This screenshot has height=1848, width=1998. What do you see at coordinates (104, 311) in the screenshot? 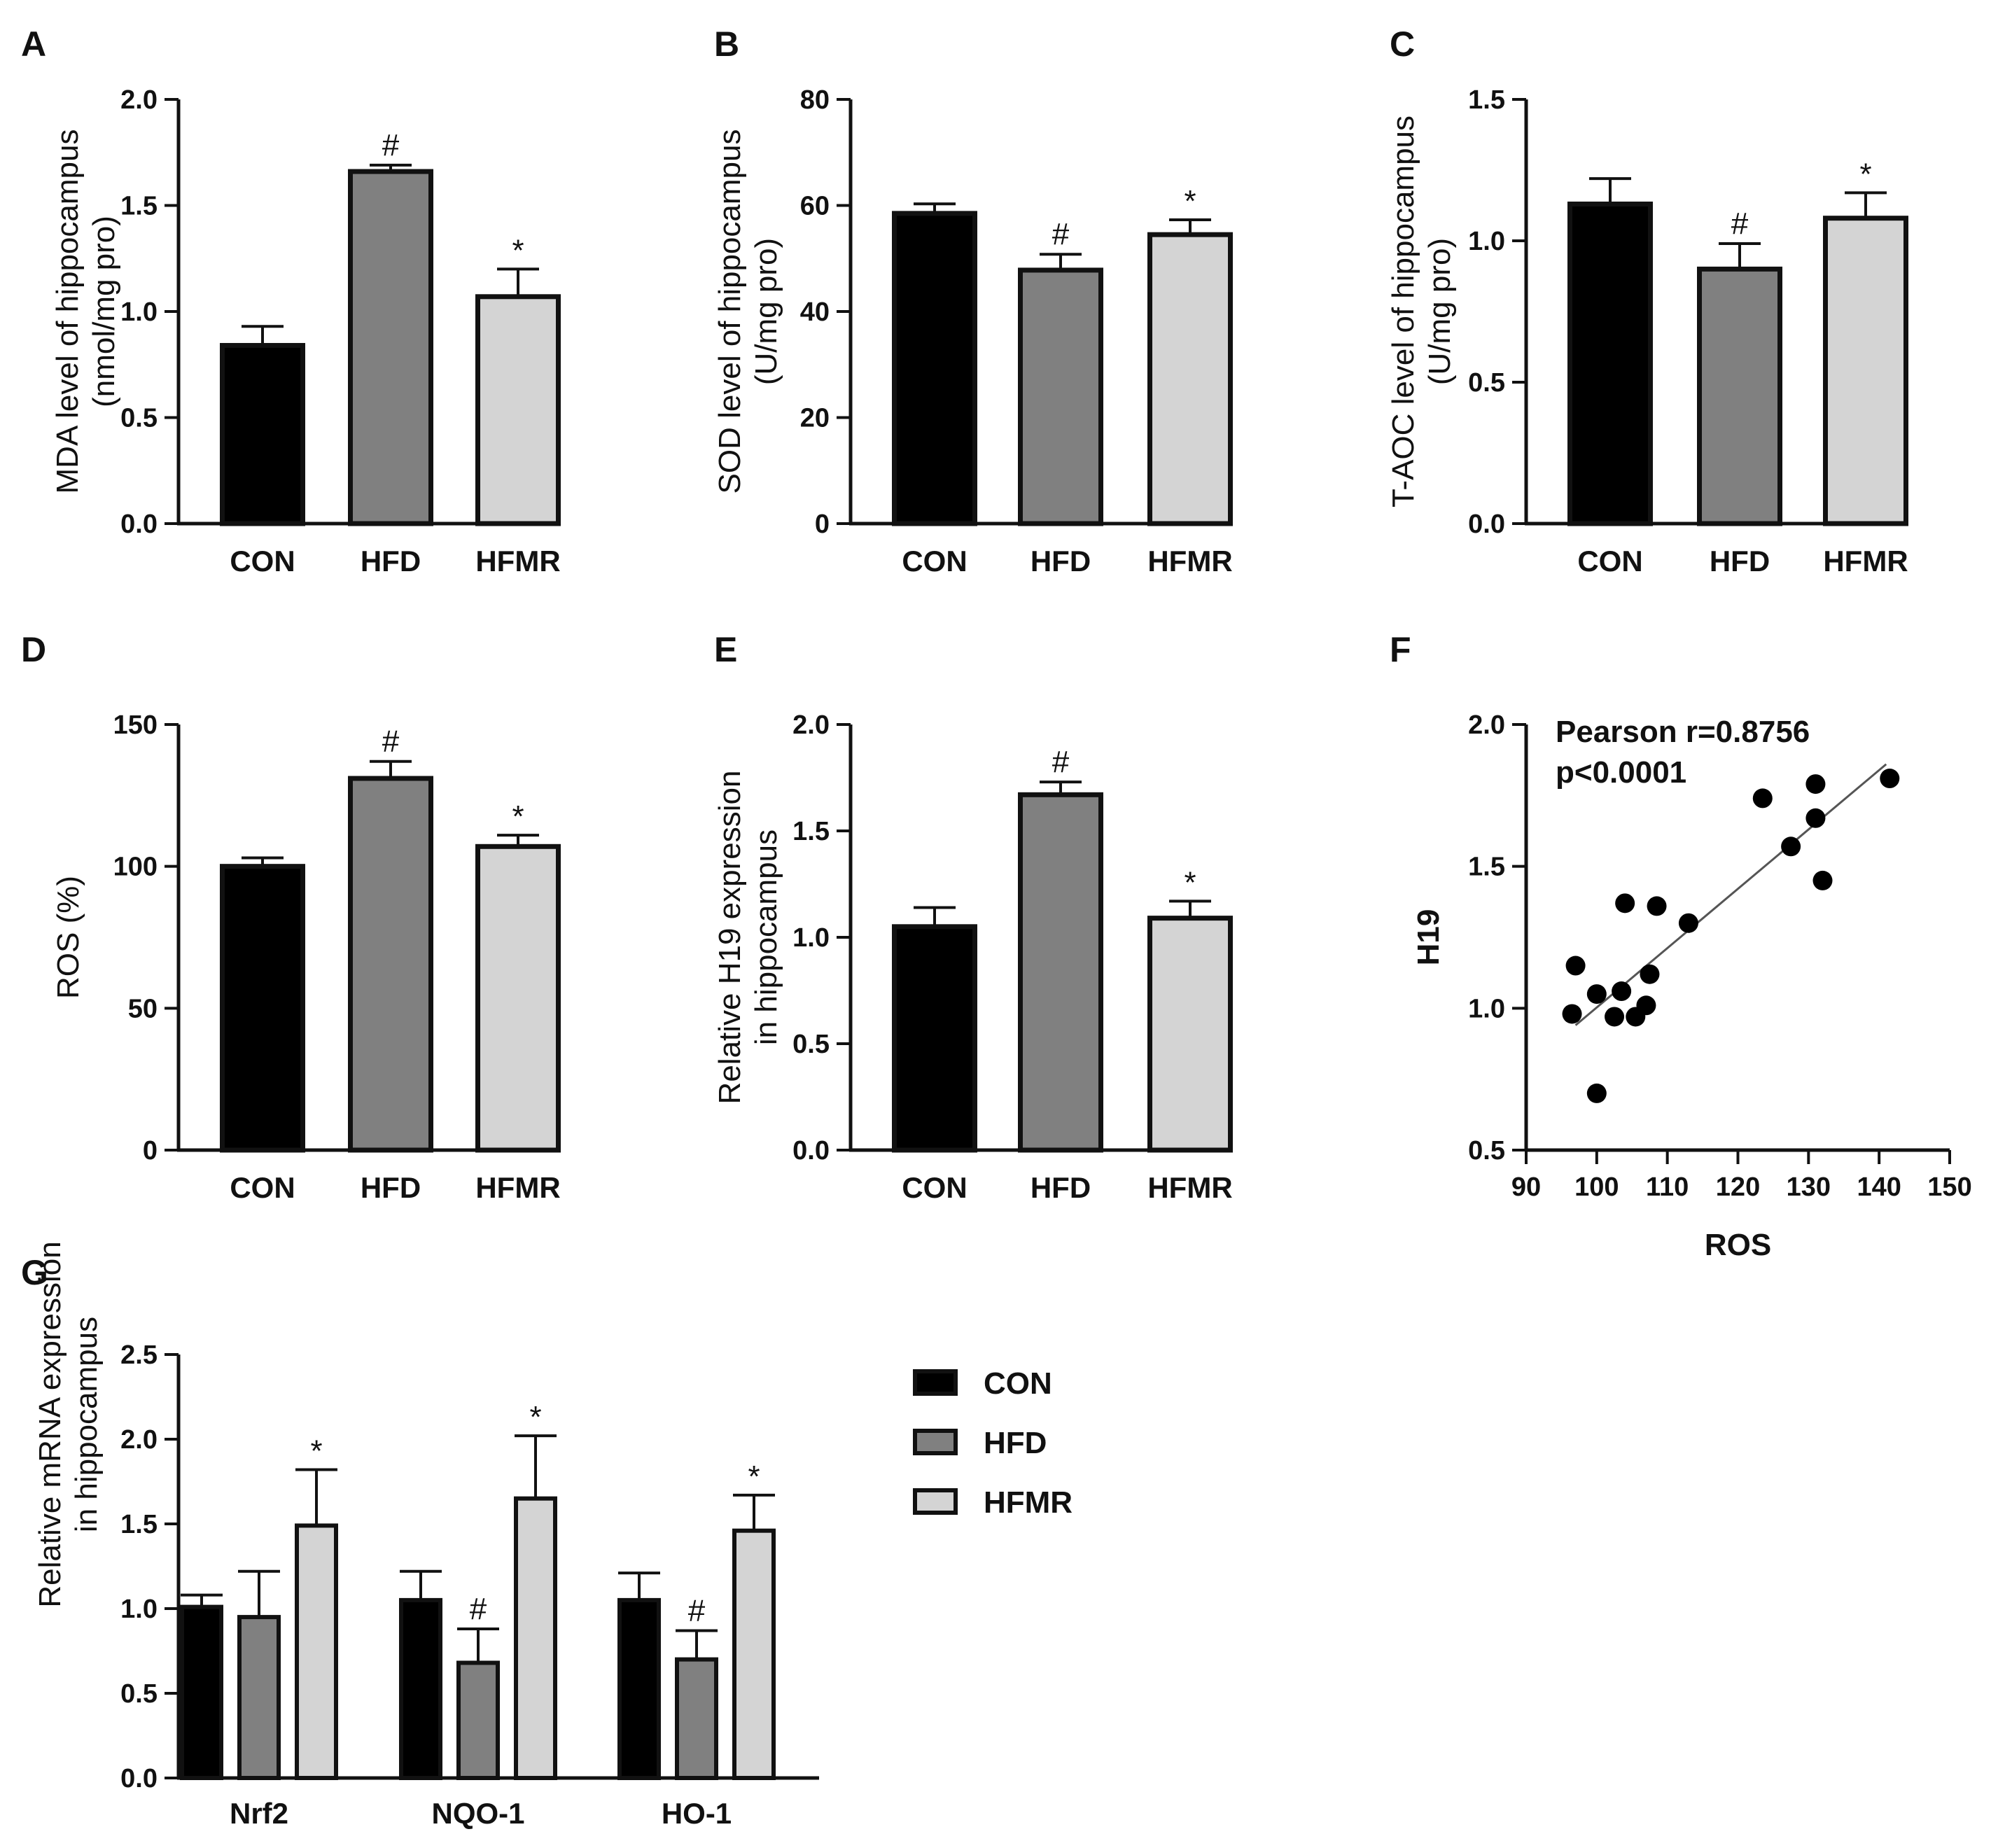
I see `y-axis-label-line: (nmol/mg pro)` at bounding box center [104, 311].